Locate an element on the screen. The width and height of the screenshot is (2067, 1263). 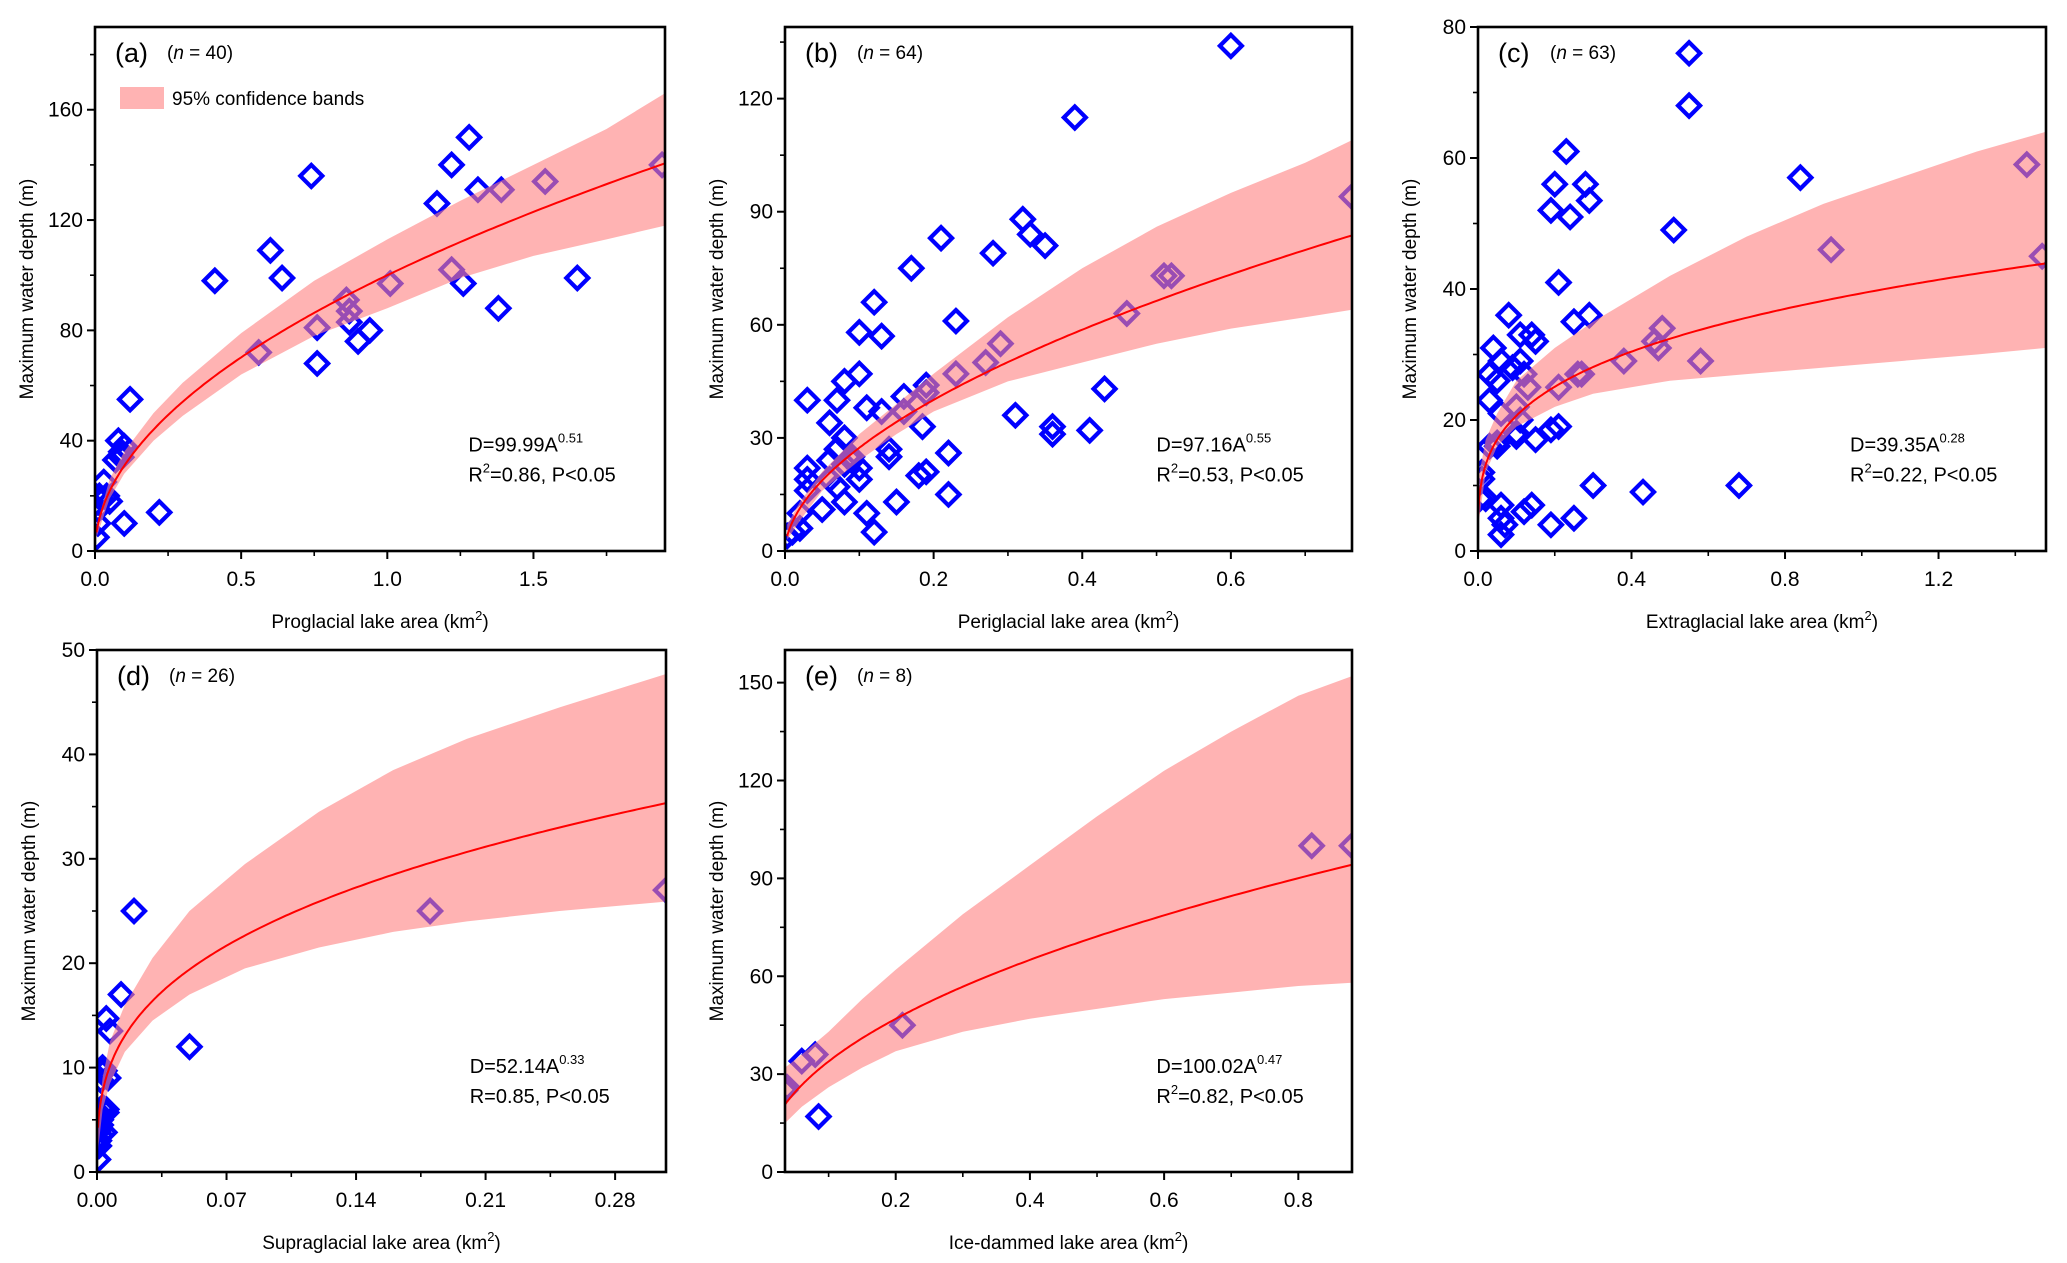
sample-size-value: = 40) is located at coordinates (208, 53).